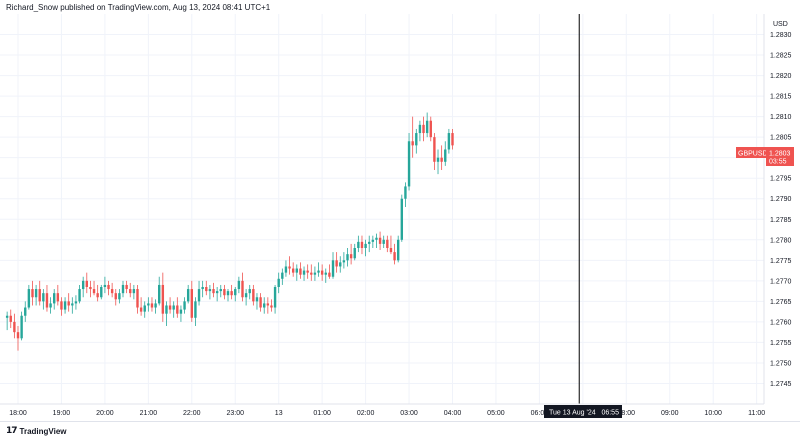 The height and width of the screenshot is (440, 800). I want to click on y-tick-label: 1.2750, so click(781, 363).